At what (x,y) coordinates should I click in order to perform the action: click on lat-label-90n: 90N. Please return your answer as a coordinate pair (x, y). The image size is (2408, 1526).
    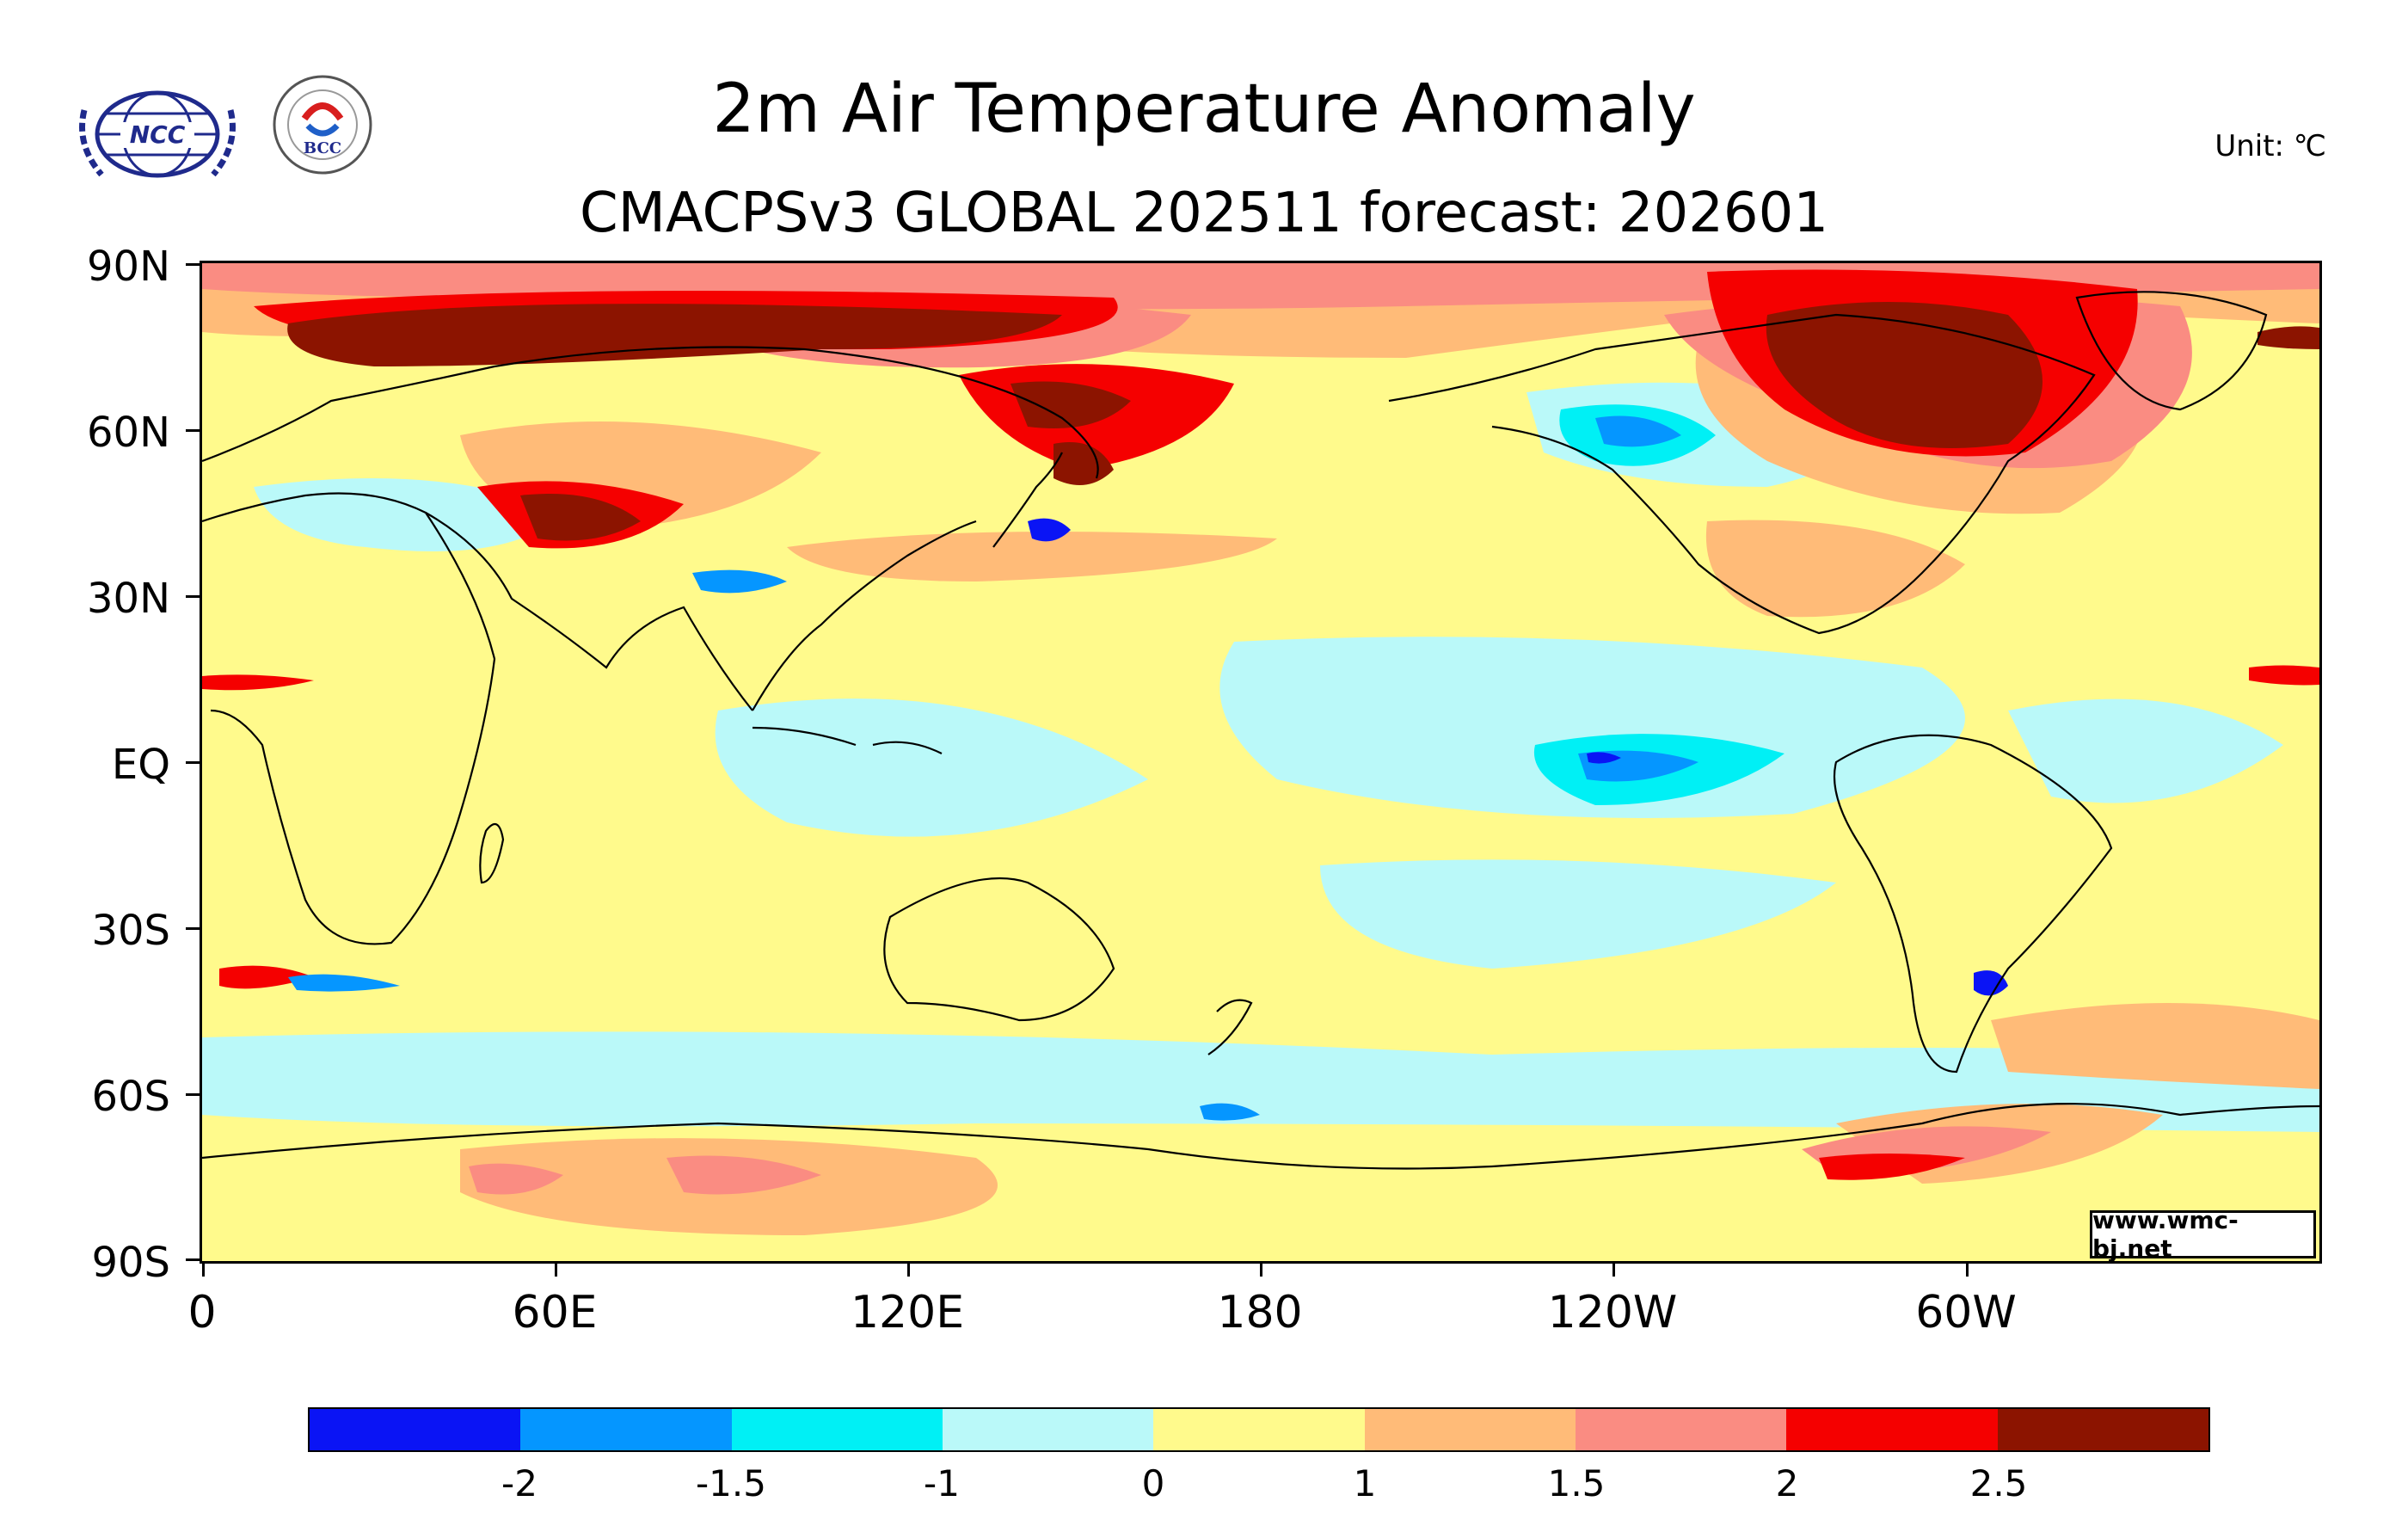
    Looking at the image, I should click on (128, 267).